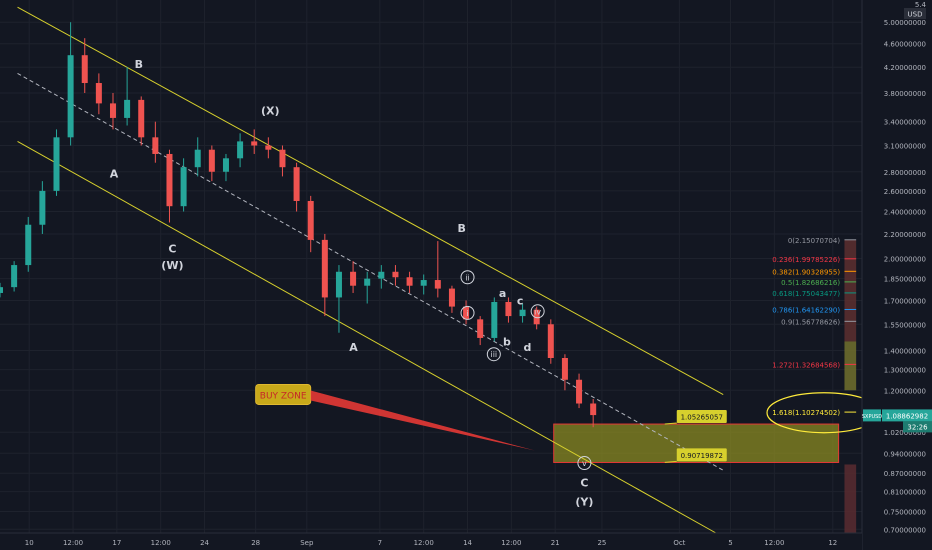  What do you see at coordinates (806, 272) in the screenshot?
I see `fib-level-label: 0.382(1.90328955)` at bounding box center [806, 272].